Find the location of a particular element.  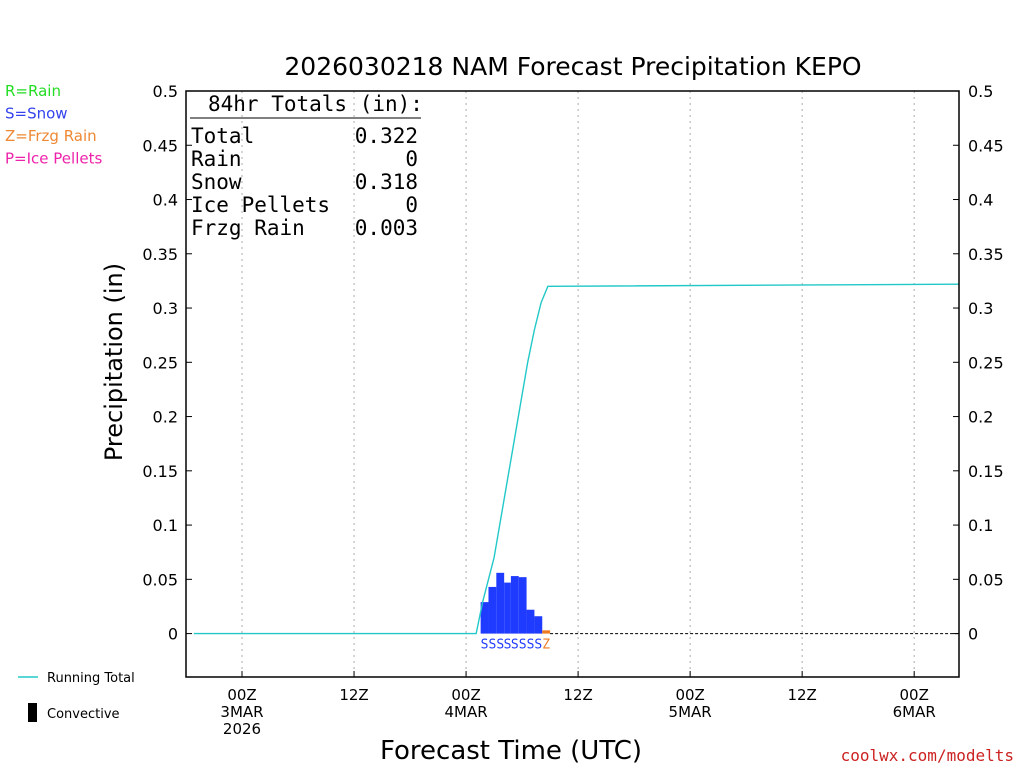

bars-layer is located at coordinates (515, 603).